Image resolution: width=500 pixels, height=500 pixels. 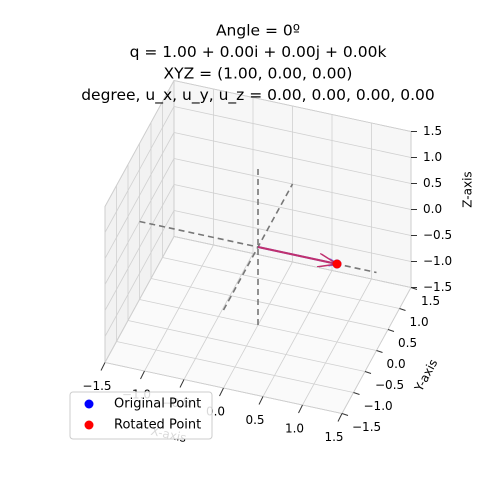 What do you see at coordinates (432, 209) in the screenshot?
I see `z-tick-label: 0.0` at bounding box center [432, 209].